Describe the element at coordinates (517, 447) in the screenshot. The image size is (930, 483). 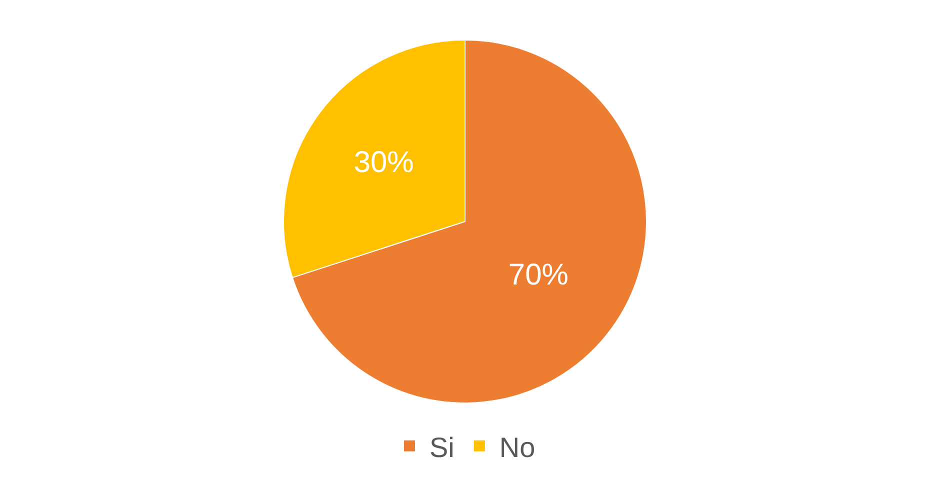
I see `legend-label: No` at that location.